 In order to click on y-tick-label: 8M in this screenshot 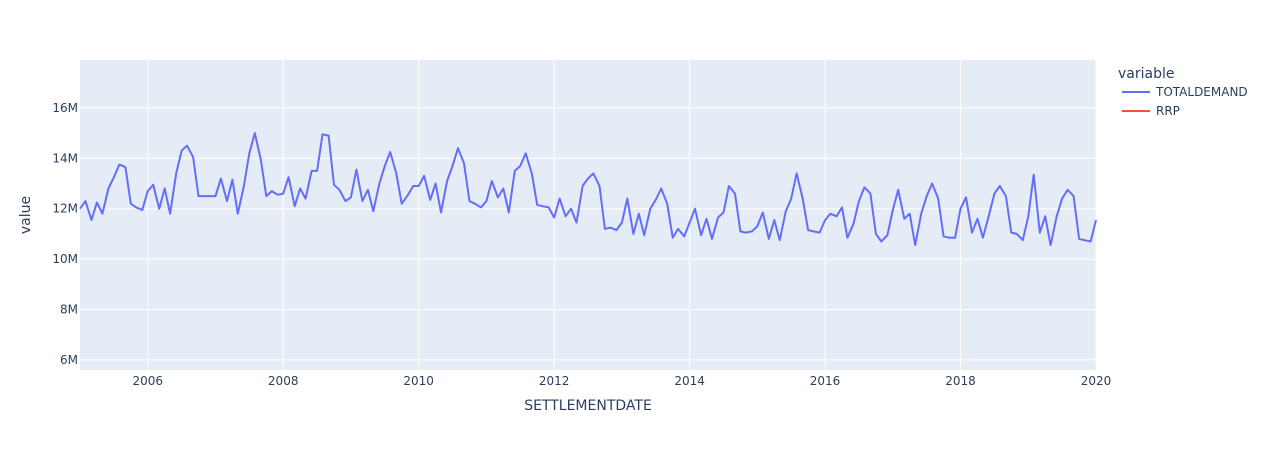, I will do `click(69, 310)`.